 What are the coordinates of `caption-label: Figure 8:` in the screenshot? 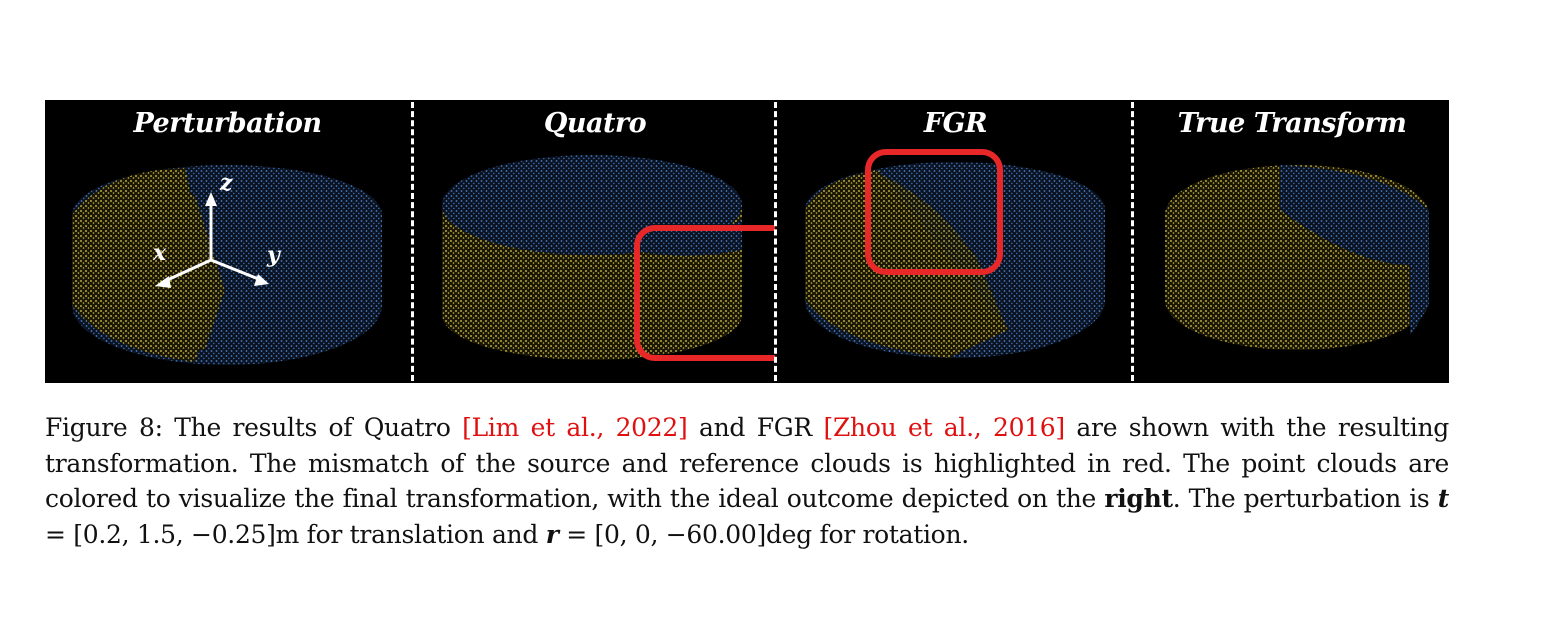 It's located at (104, 427).